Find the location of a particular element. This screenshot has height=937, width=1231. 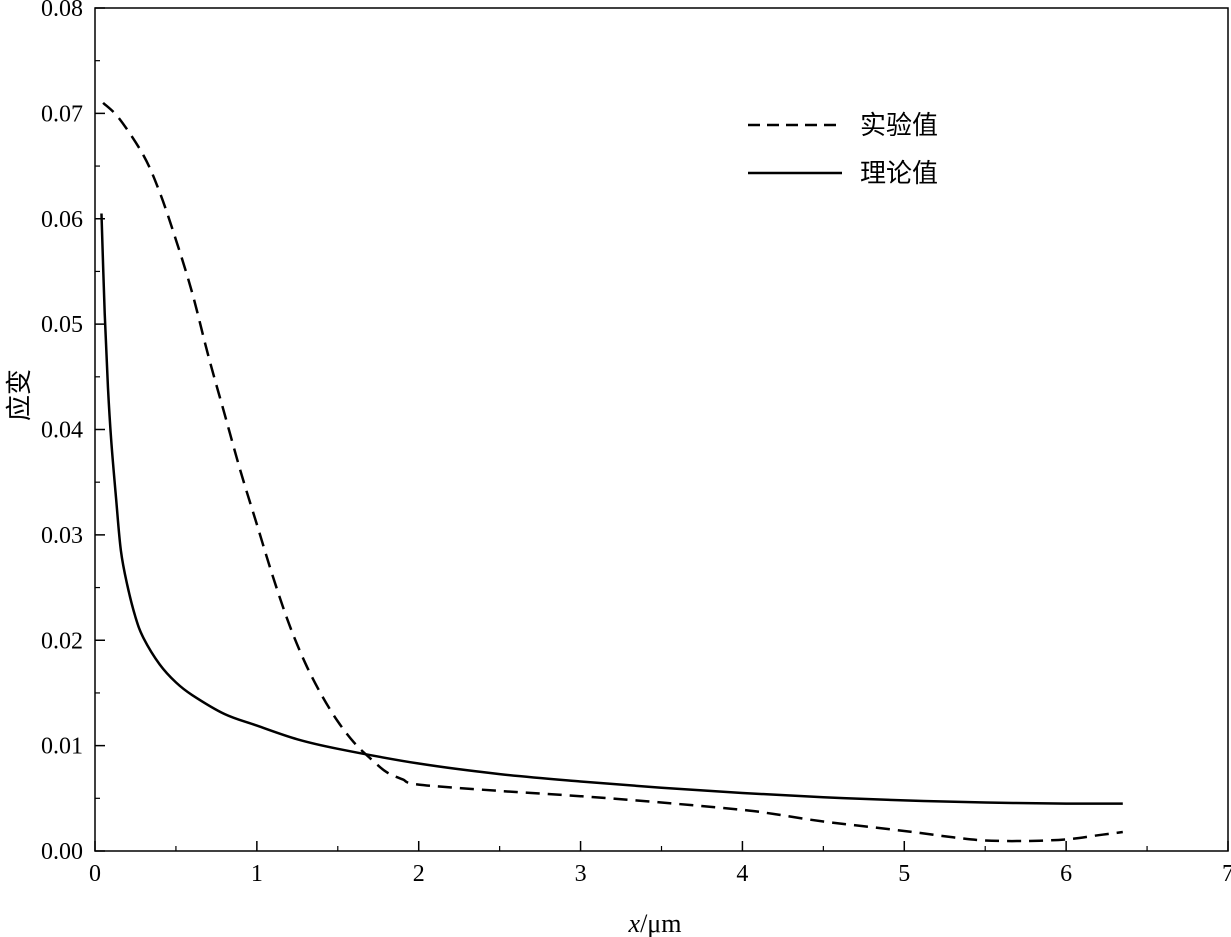

y-tick-label: 0.02 is located at coordinates (62, 641).